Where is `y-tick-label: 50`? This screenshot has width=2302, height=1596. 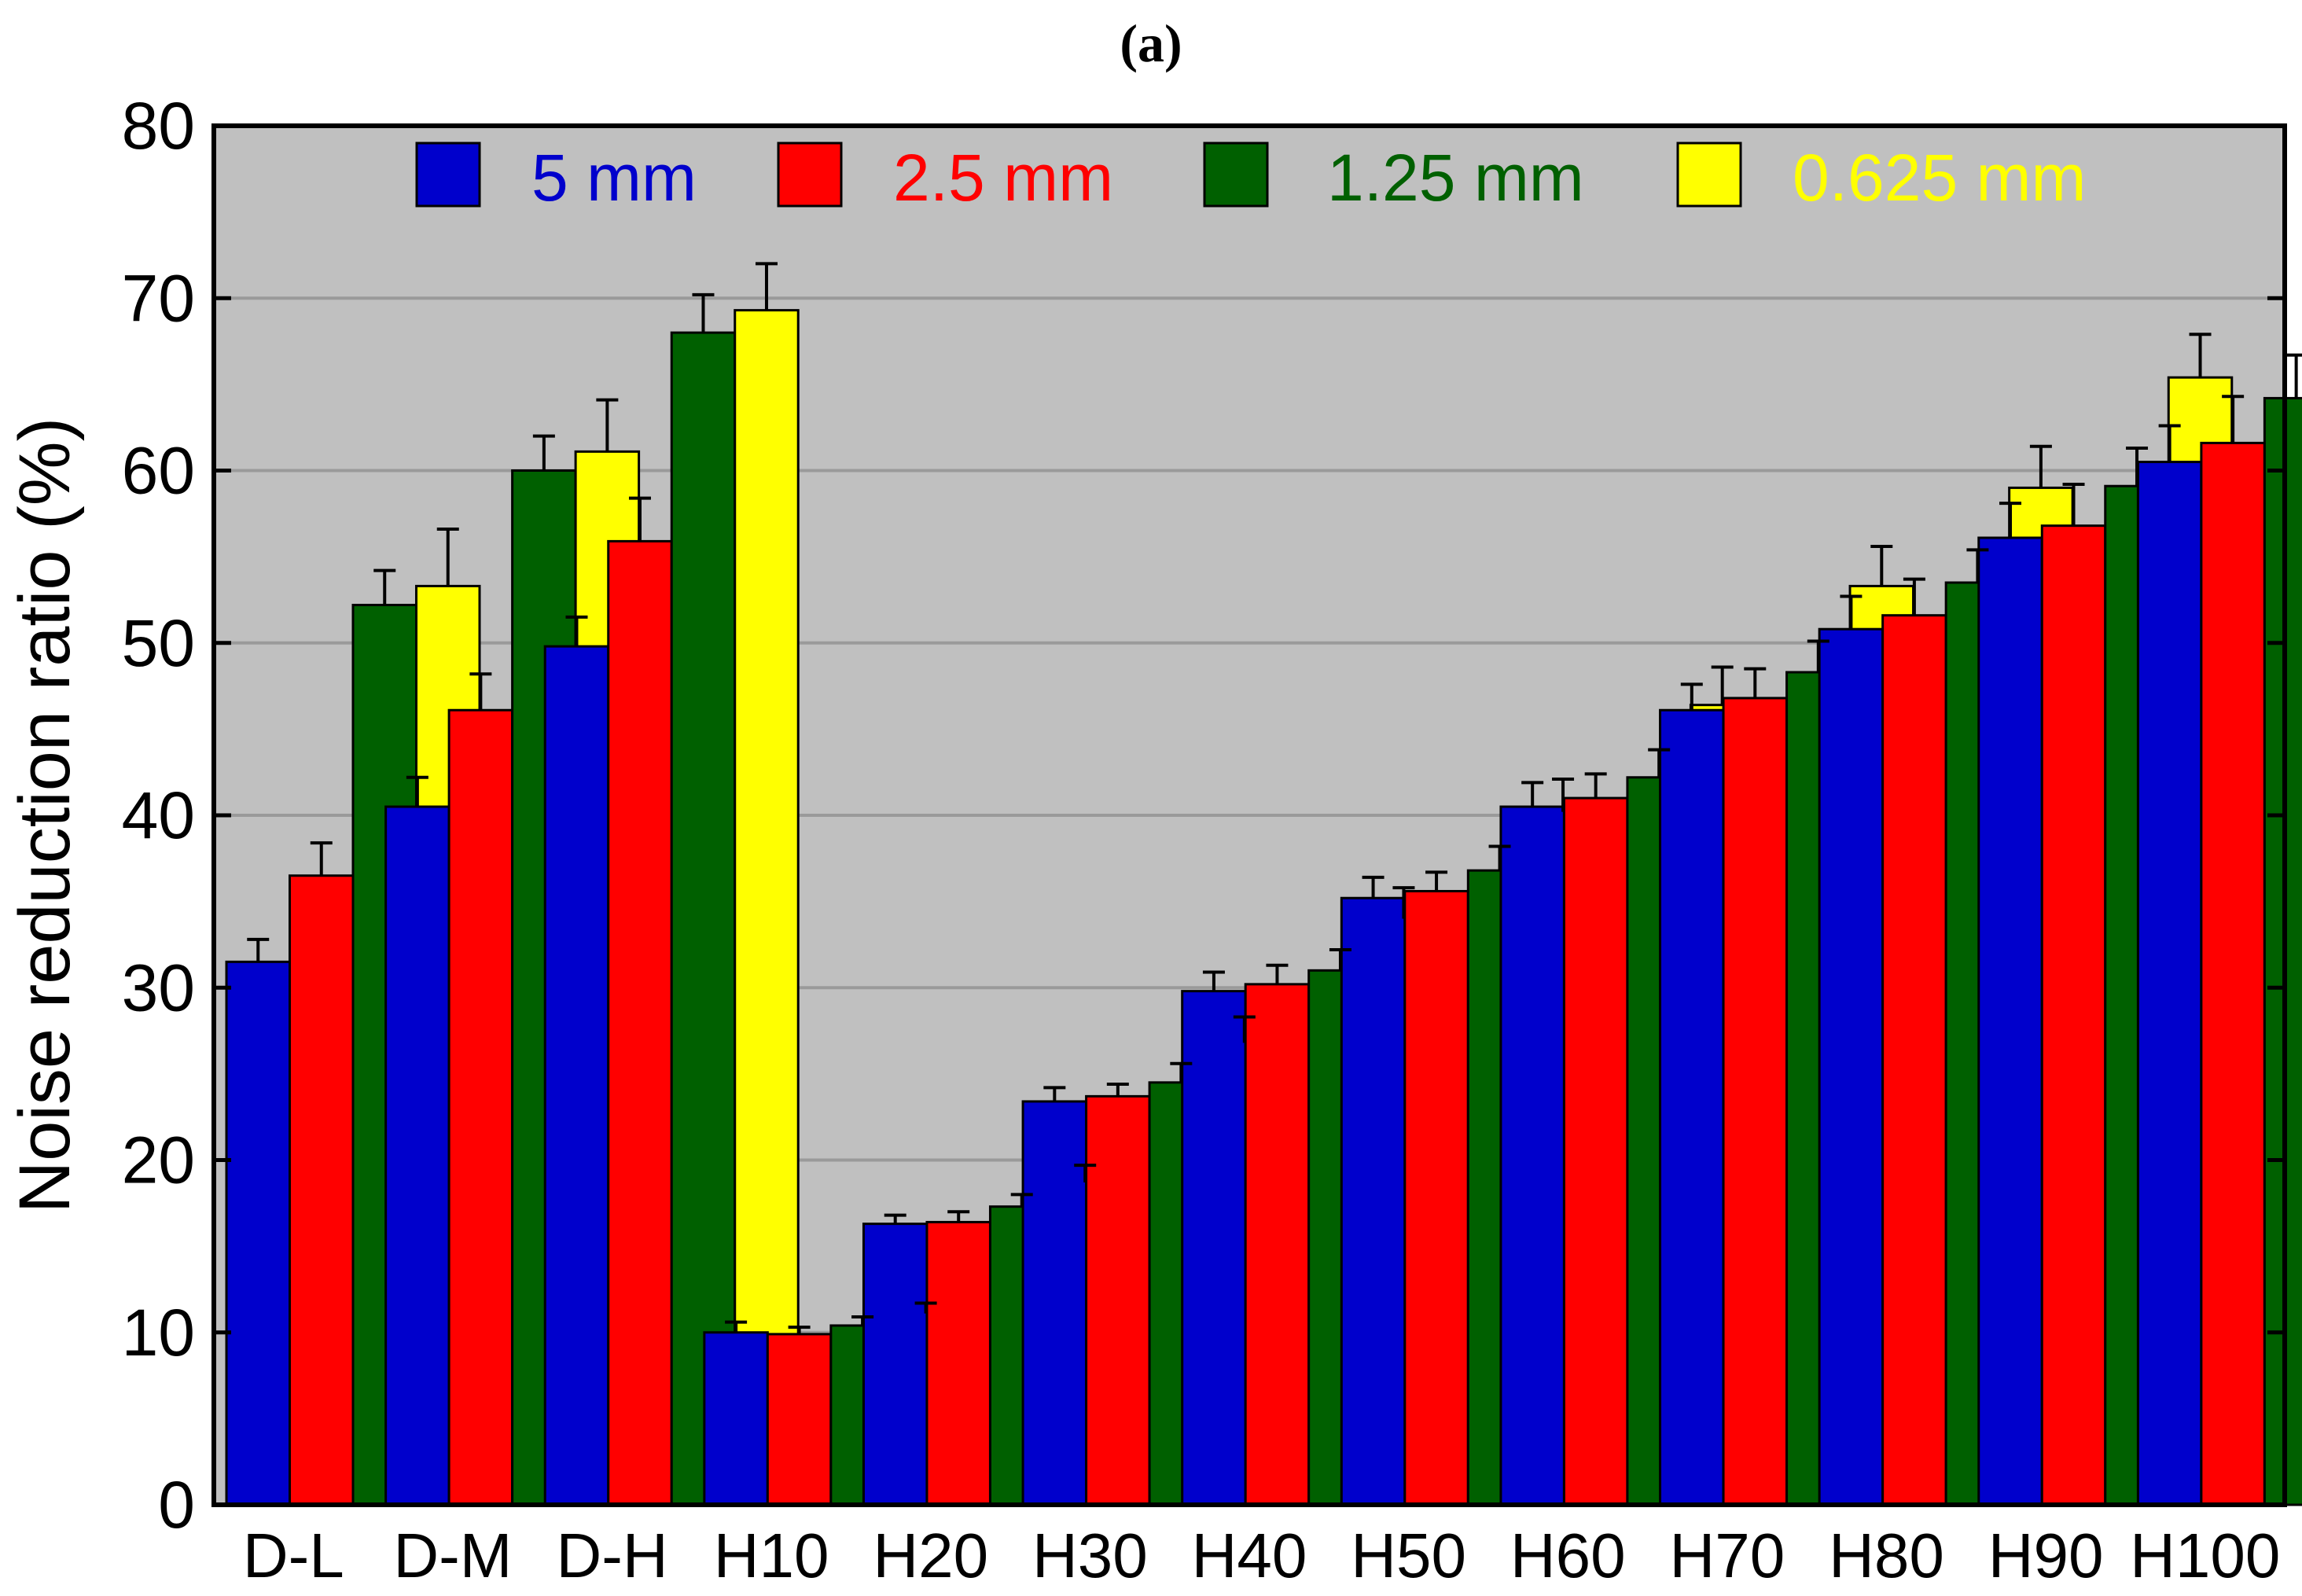
y-tick-label: 50 is located at coordinates (158, 643).